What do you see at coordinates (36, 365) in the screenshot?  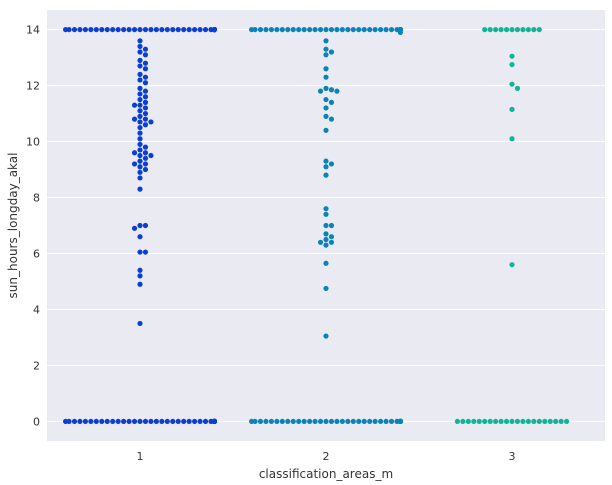 I see `y-tick-label: 2` at bounding box center [36, 365].